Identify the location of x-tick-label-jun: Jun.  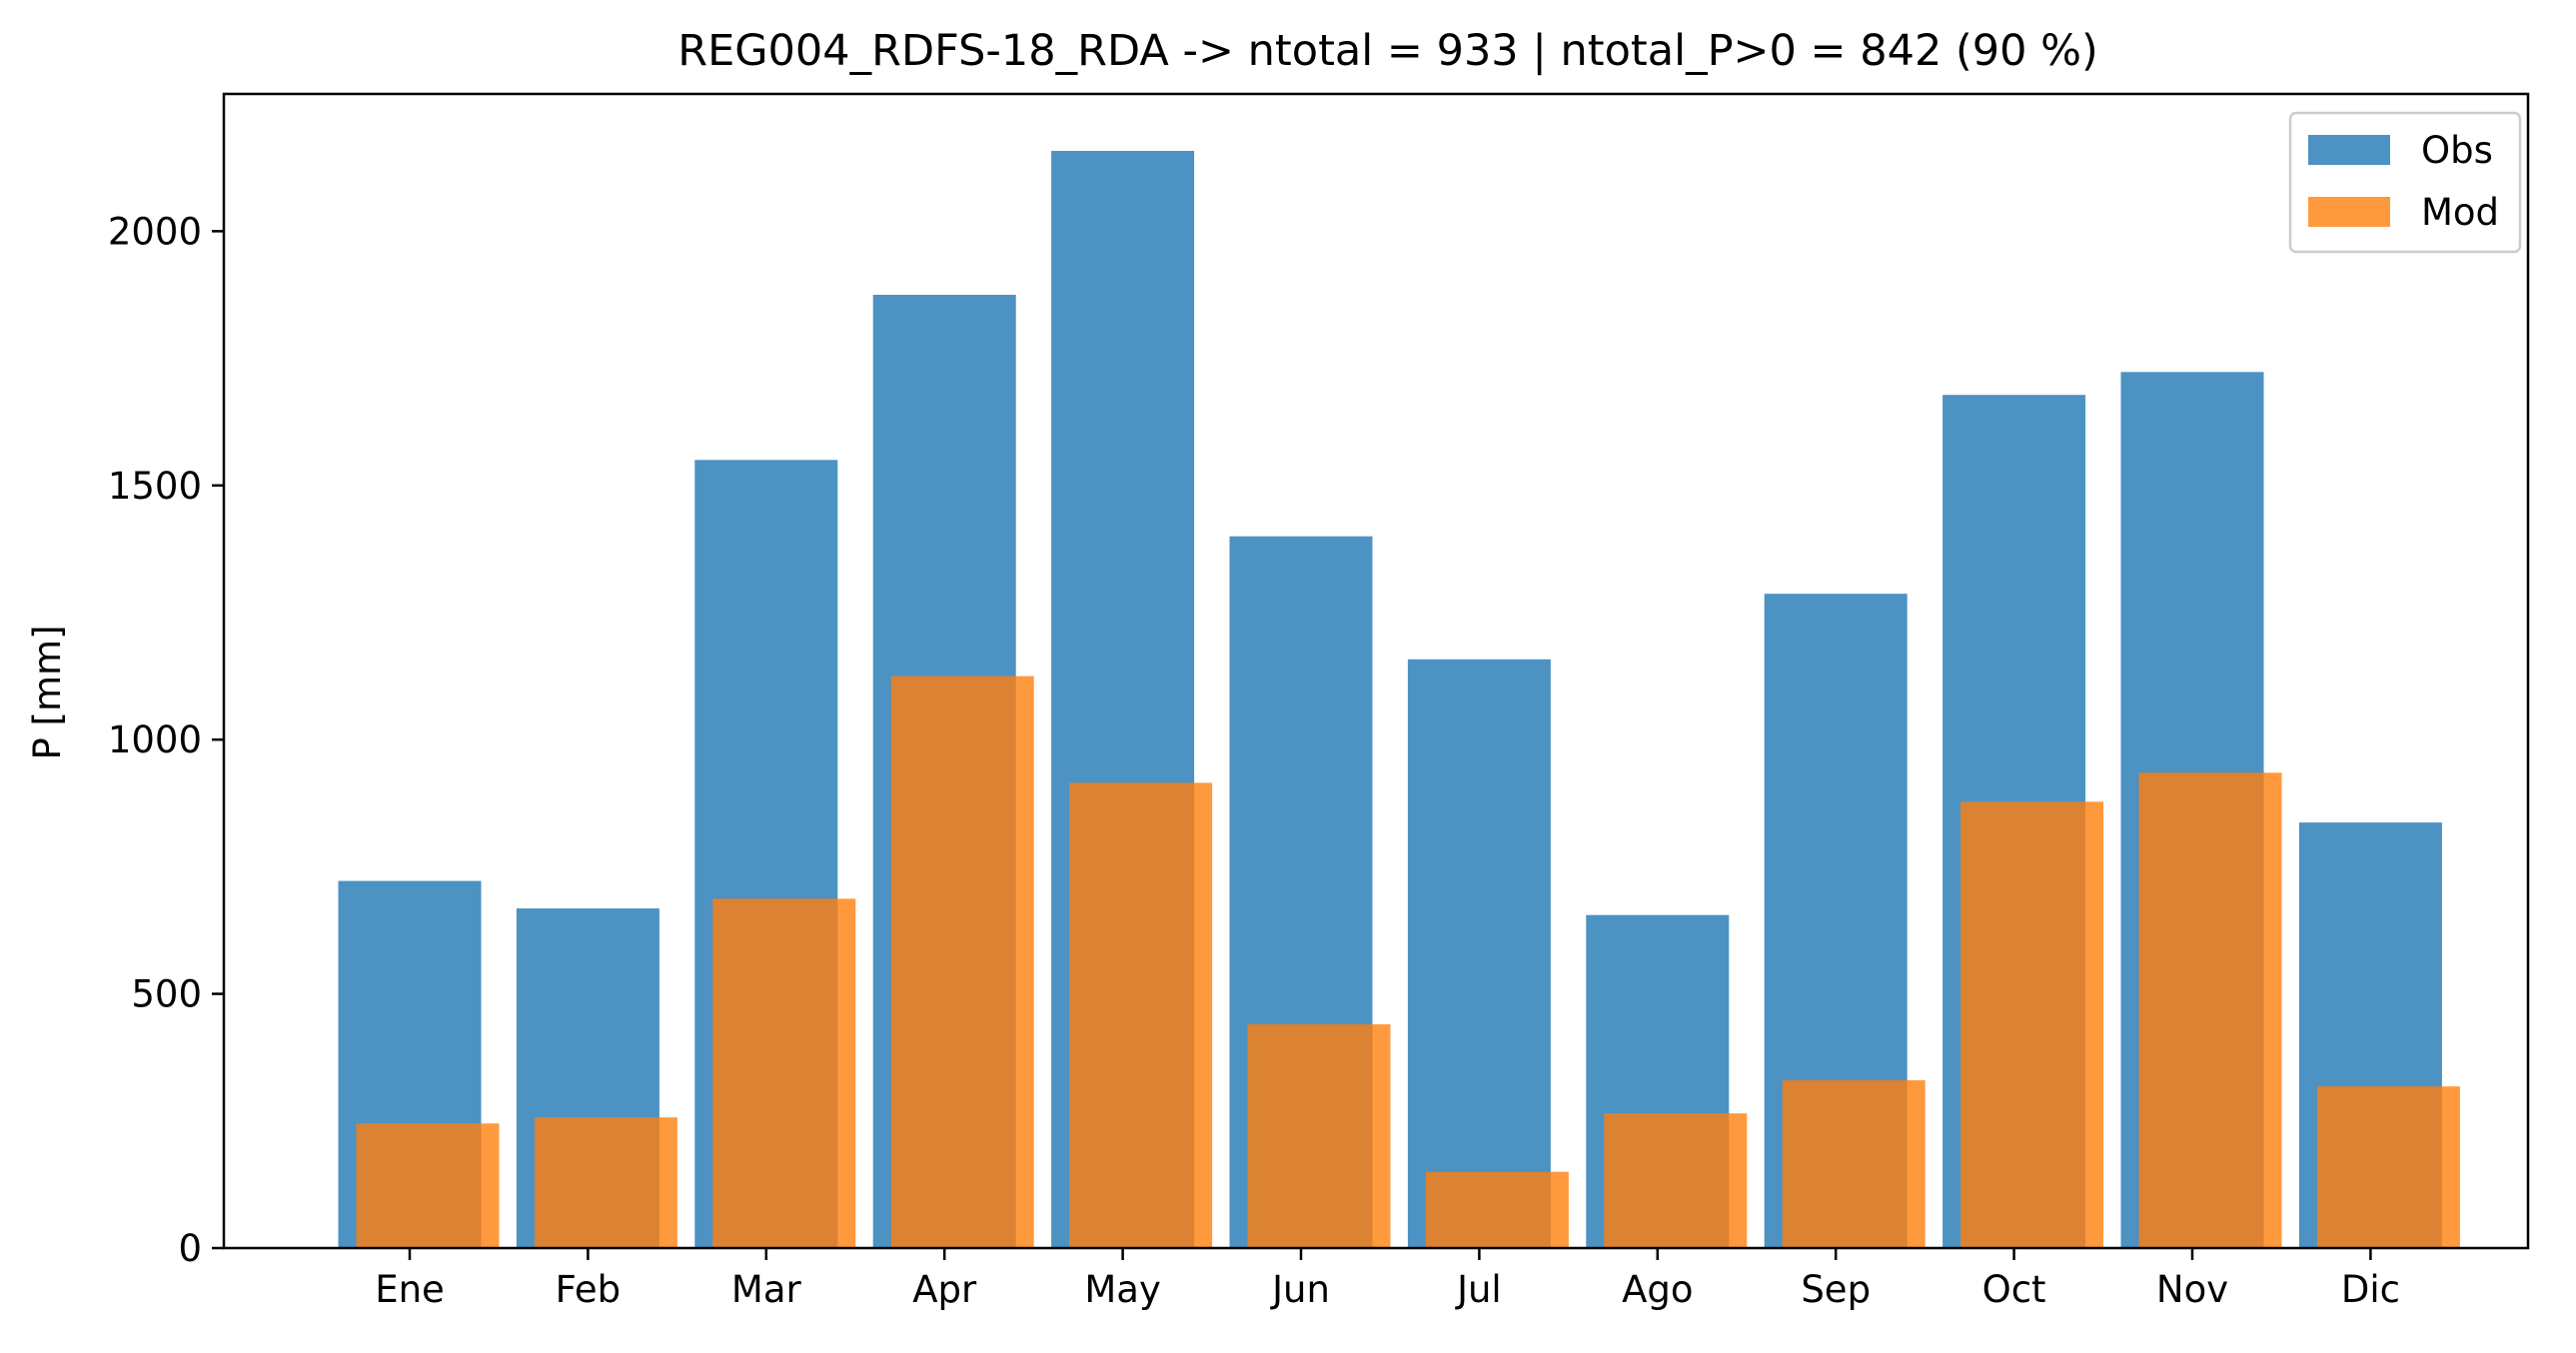
(1300, 1289).